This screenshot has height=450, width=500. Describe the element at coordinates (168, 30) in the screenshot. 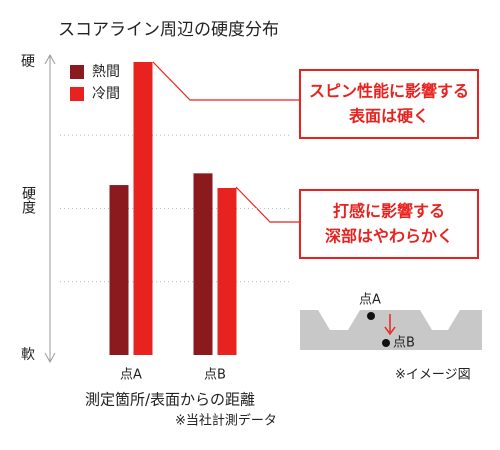

I see `chart-title: スコアライン周辺の硬度分布` at that location.